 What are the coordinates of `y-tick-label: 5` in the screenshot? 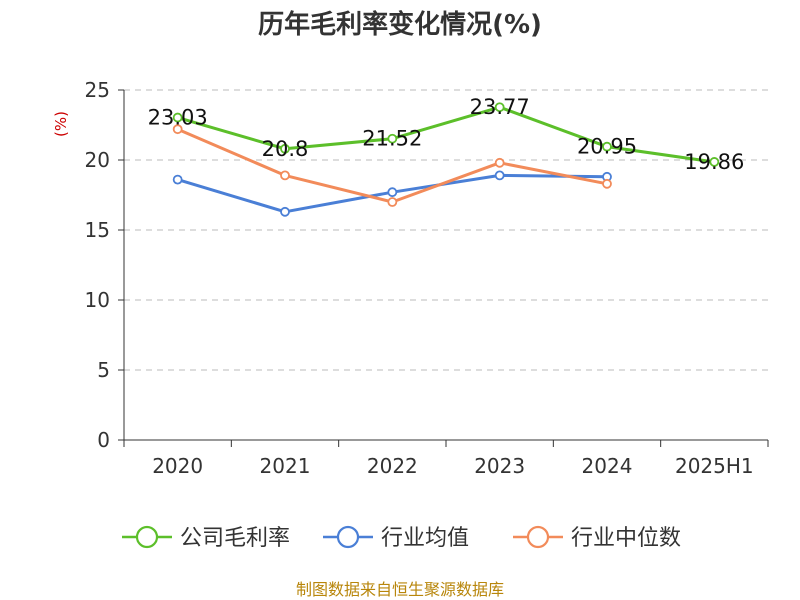 It's located at (103, 370).